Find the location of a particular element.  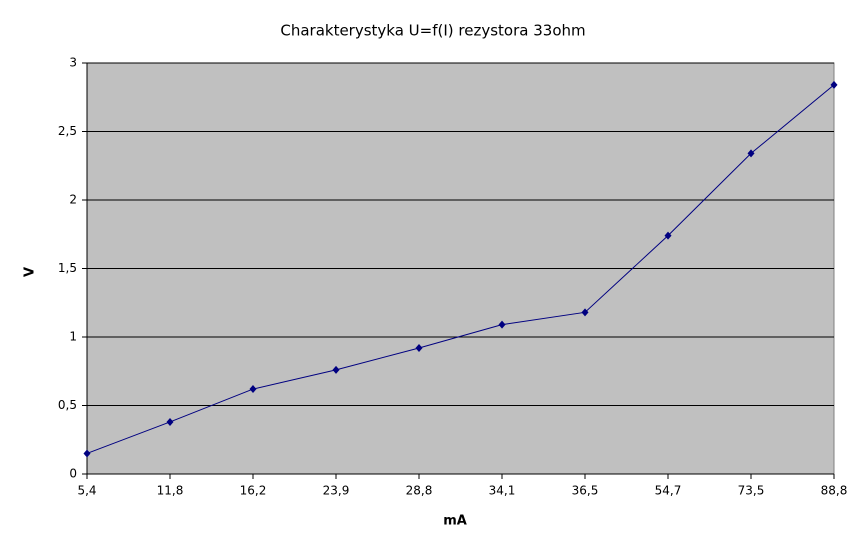

chart-title: Charakterystyka U=f(I) rezystora 33ohm is located at coordinates (432, 31).